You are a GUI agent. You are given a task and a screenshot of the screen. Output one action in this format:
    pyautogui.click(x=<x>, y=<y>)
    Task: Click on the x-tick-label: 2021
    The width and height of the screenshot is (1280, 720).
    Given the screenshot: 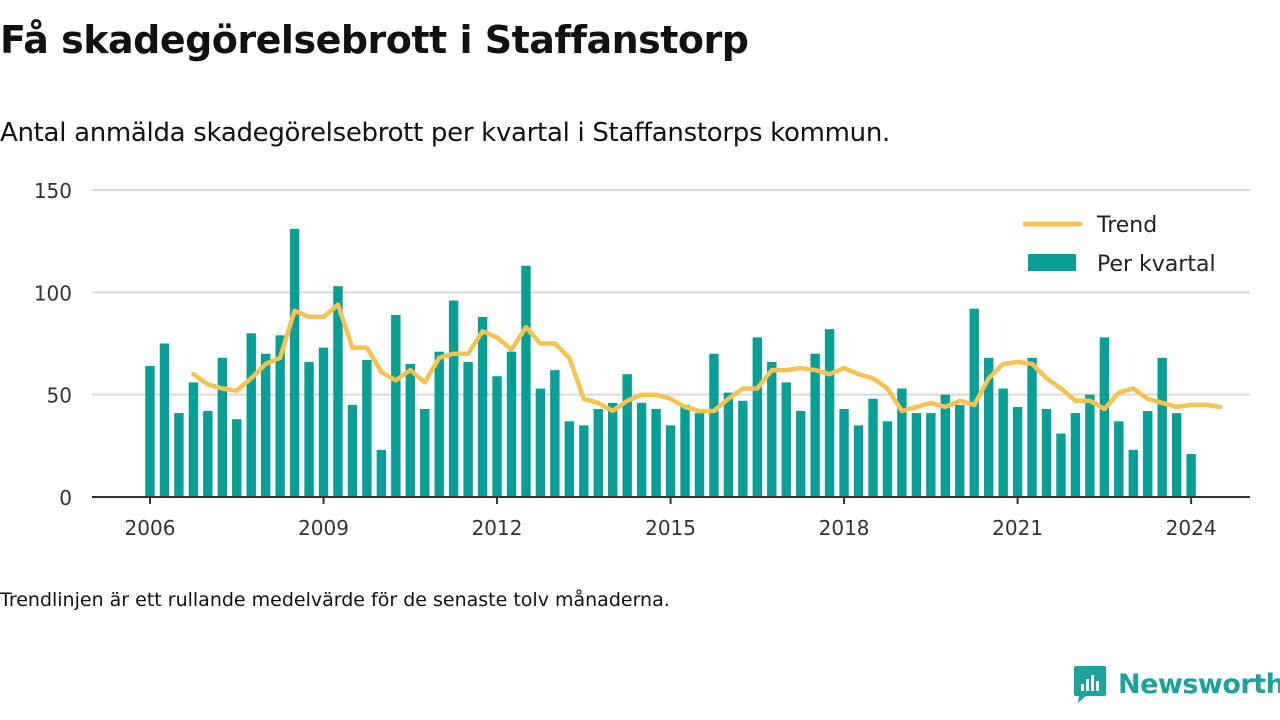 What is the action you would take?
    pyautogui.click(x=1017, y=528)
    